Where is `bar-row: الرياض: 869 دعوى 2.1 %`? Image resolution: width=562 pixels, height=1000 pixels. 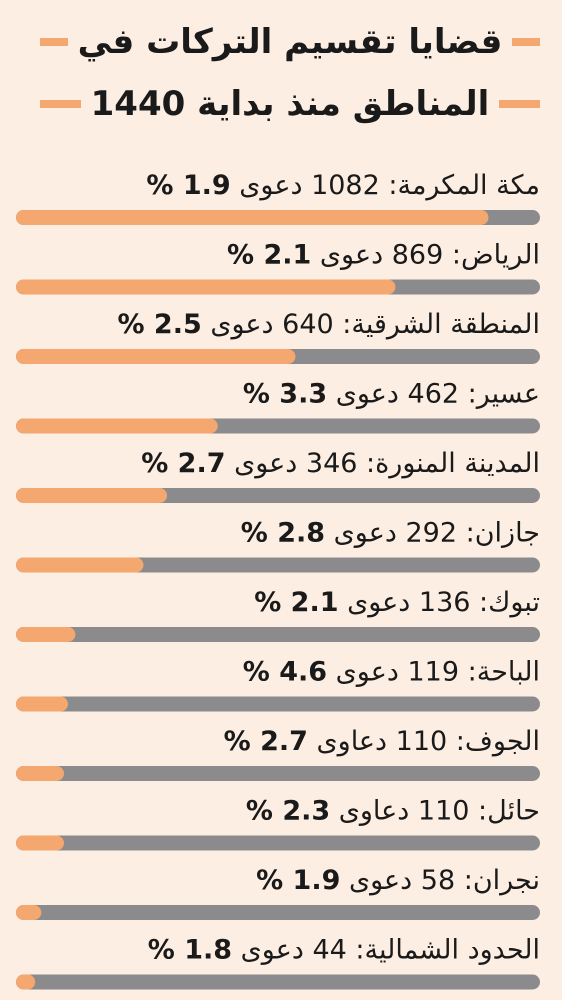 bar-row: الرياض: 869 دعوى 2.1 % is located at coordinates (278, 267).